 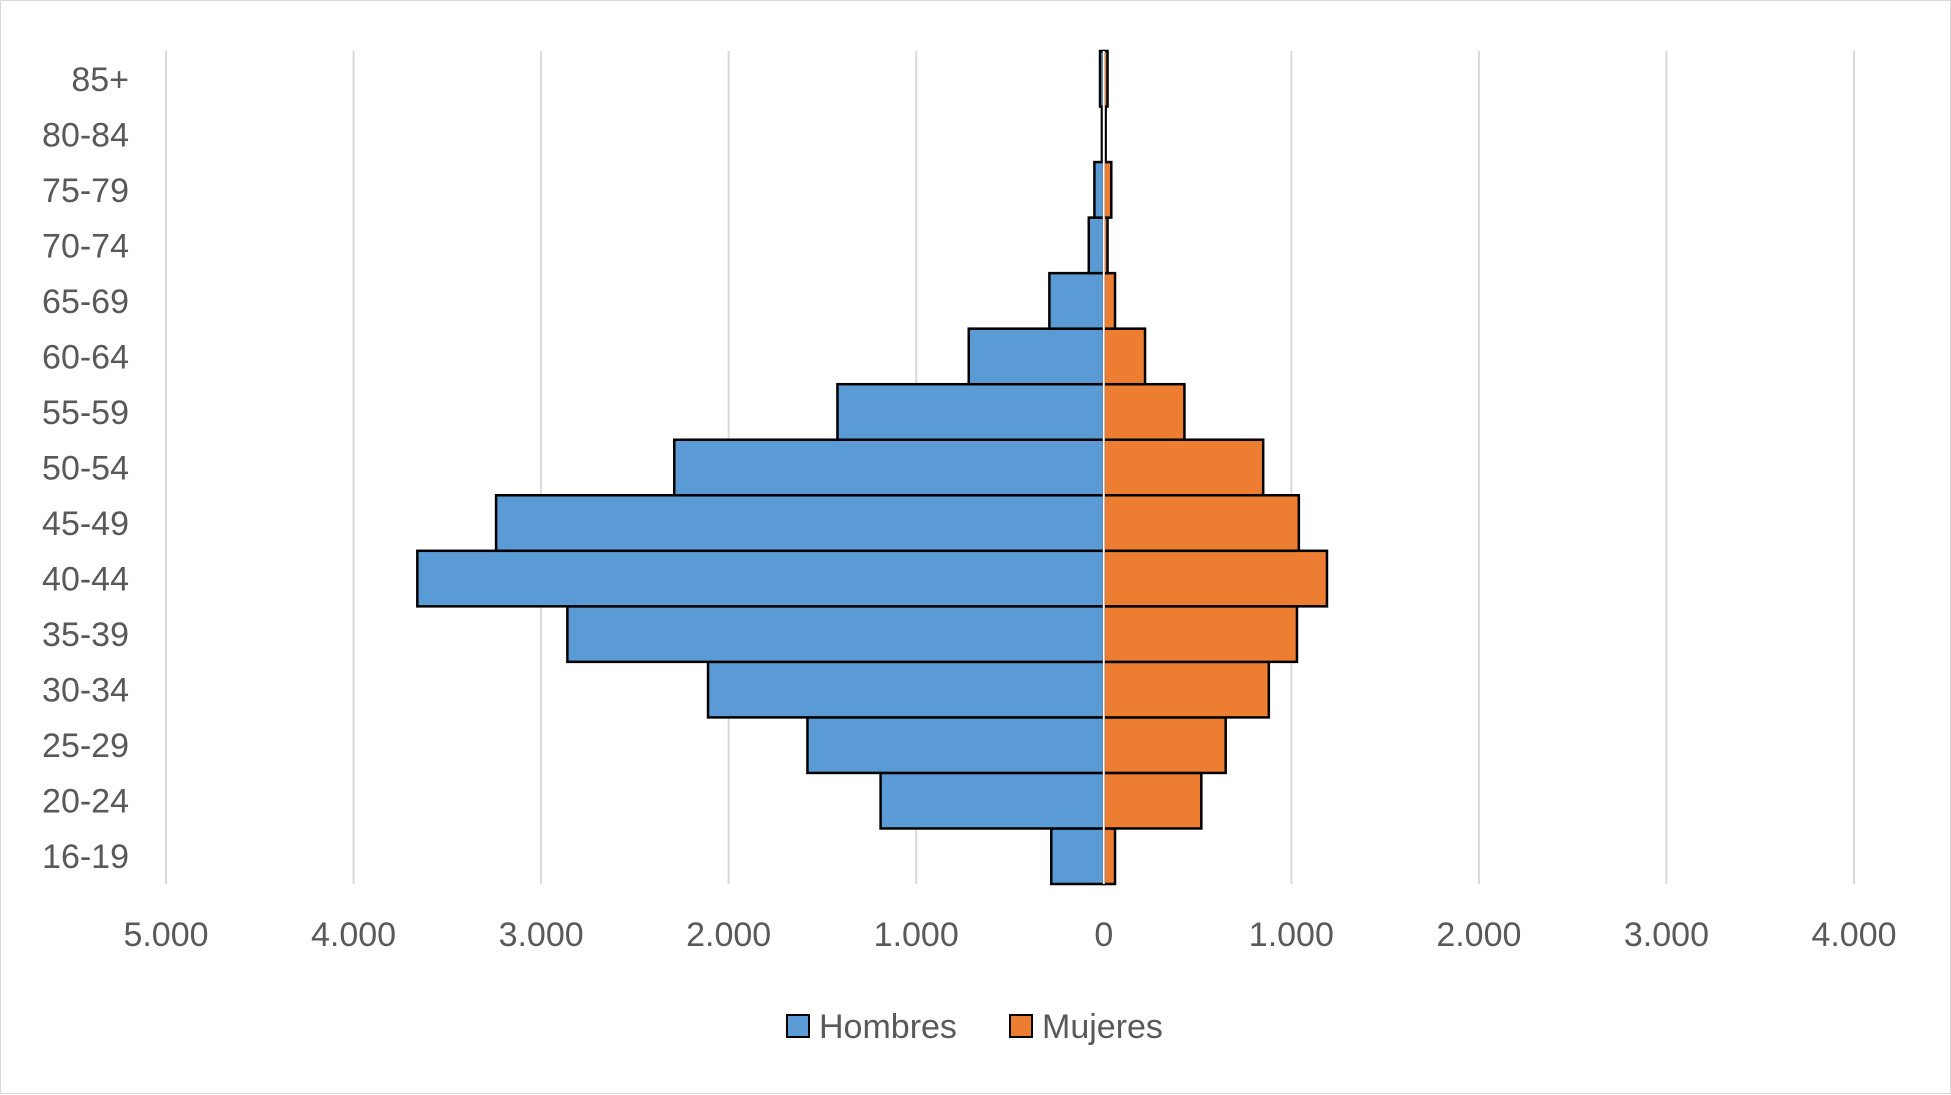 What do you see at coordinates (85, 246) in the screenshot?
I see `y-category-label: 70-74` at bounding box center [85, 246].